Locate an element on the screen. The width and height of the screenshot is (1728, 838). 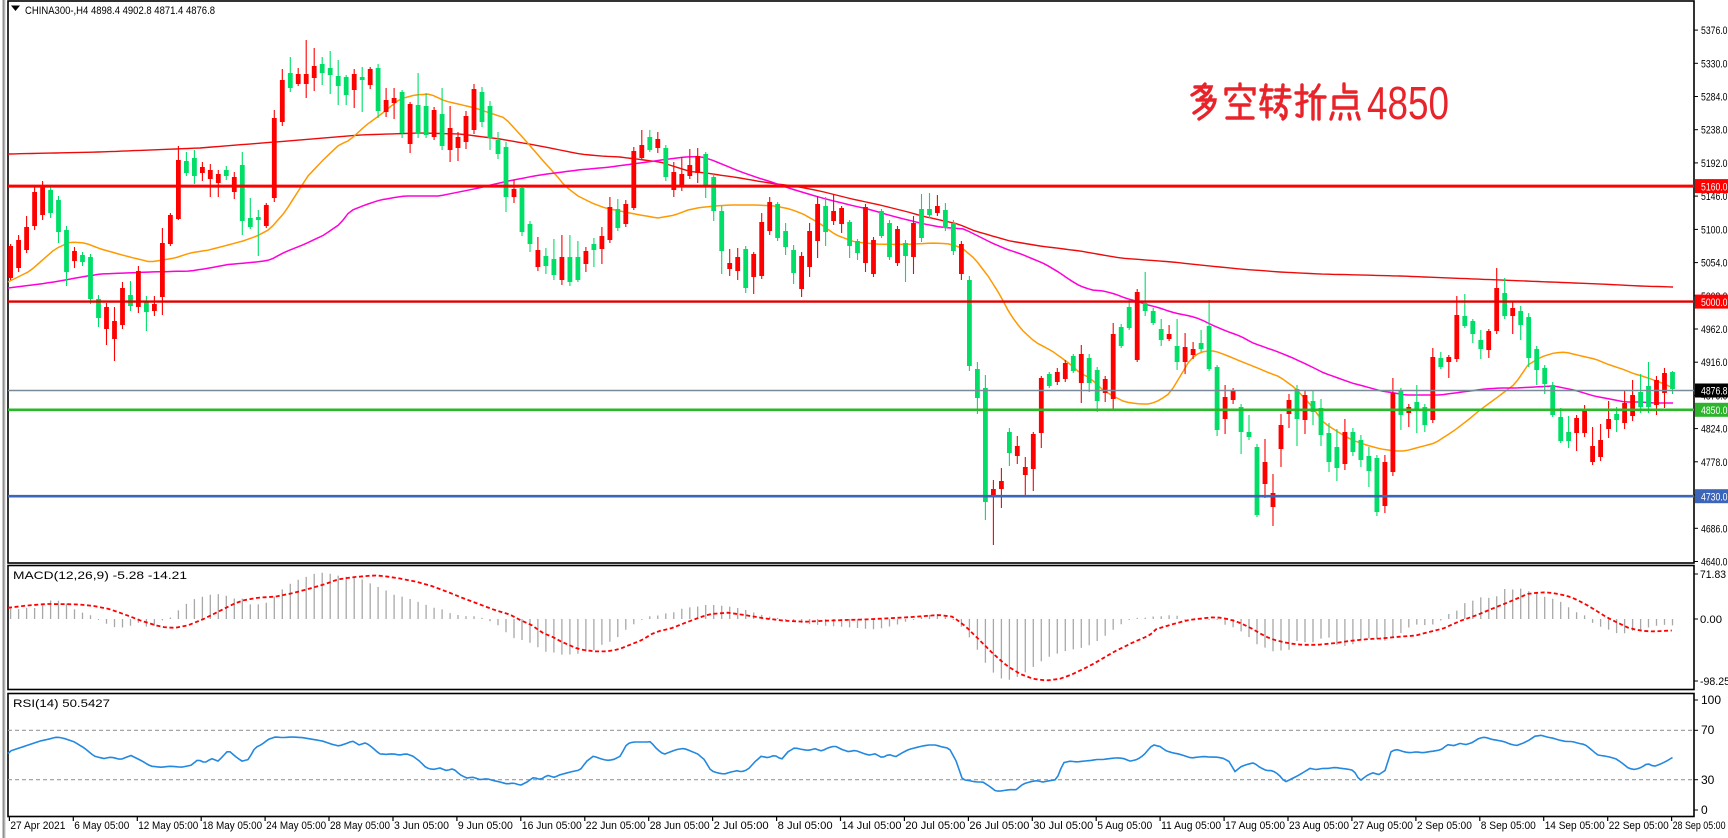
svg-text: 28 Sep 05:00 is located at coordinates (1699, 826).